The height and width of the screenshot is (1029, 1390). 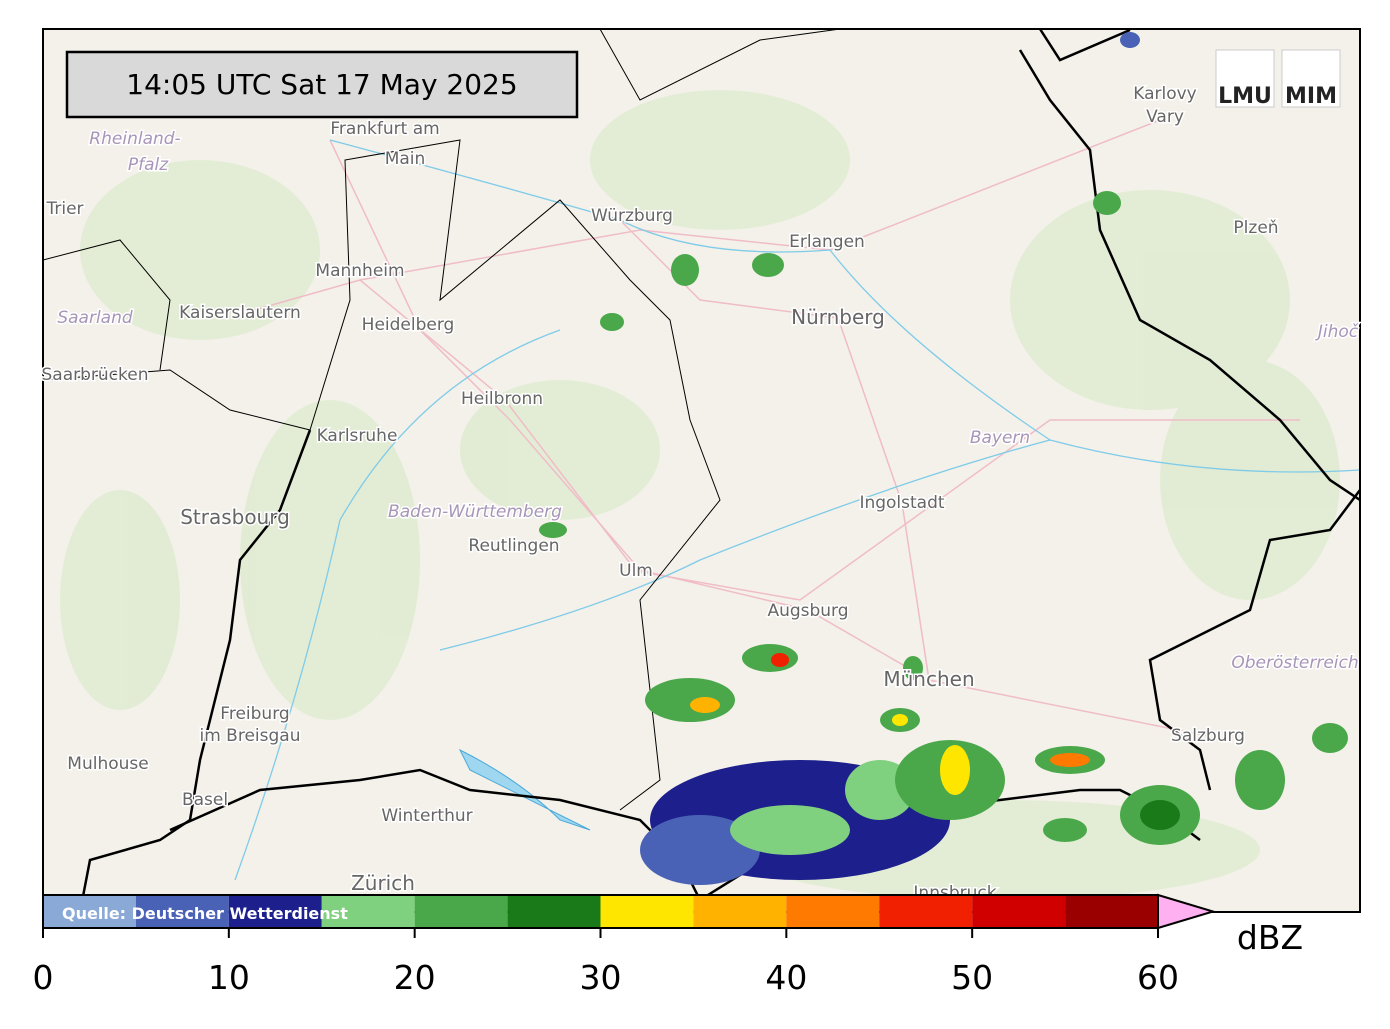 What do you see at coordinates (405, 159) in the screenshot?
I see `place-label: Main` at bounding box center [405, 159].